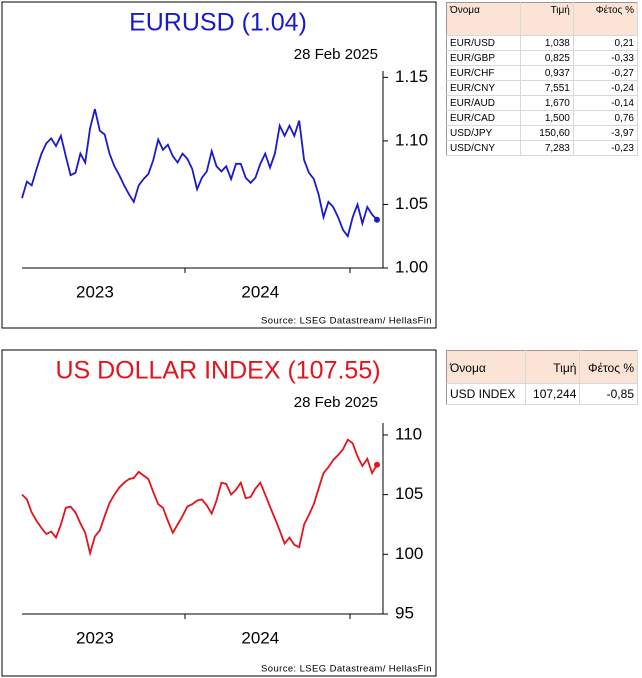  Describe the element at coordinates (217, 371) in the screenshot. I see `chart-title: US DOLLAR INDEX (107.55)` at that location.